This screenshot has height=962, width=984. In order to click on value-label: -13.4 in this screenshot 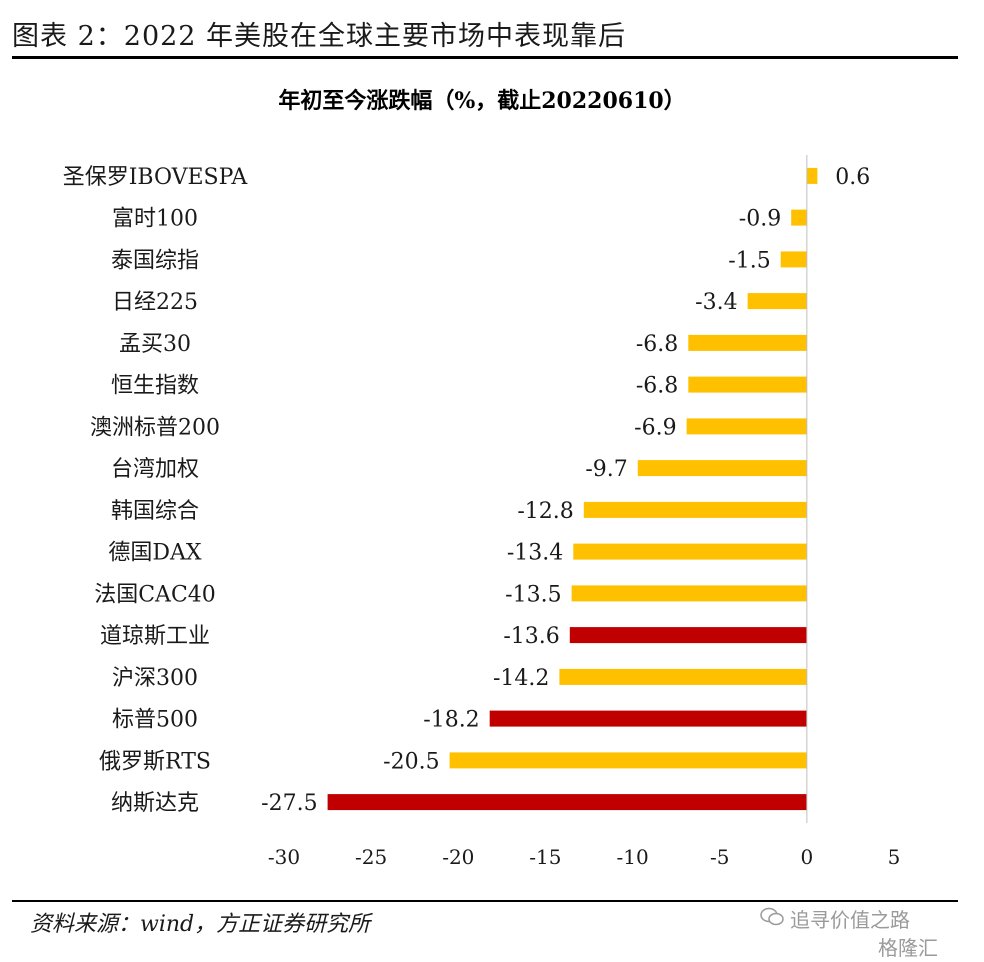, I will do `click(535, 553)`.